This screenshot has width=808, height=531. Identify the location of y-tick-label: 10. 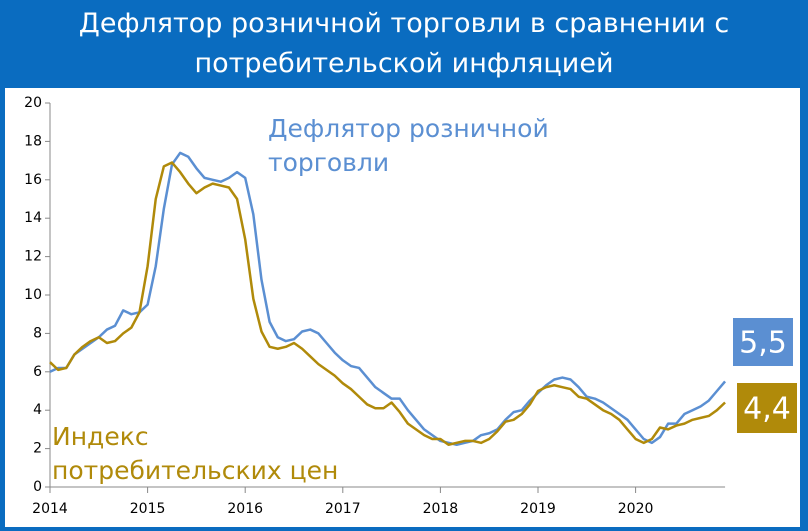
(33, 295).